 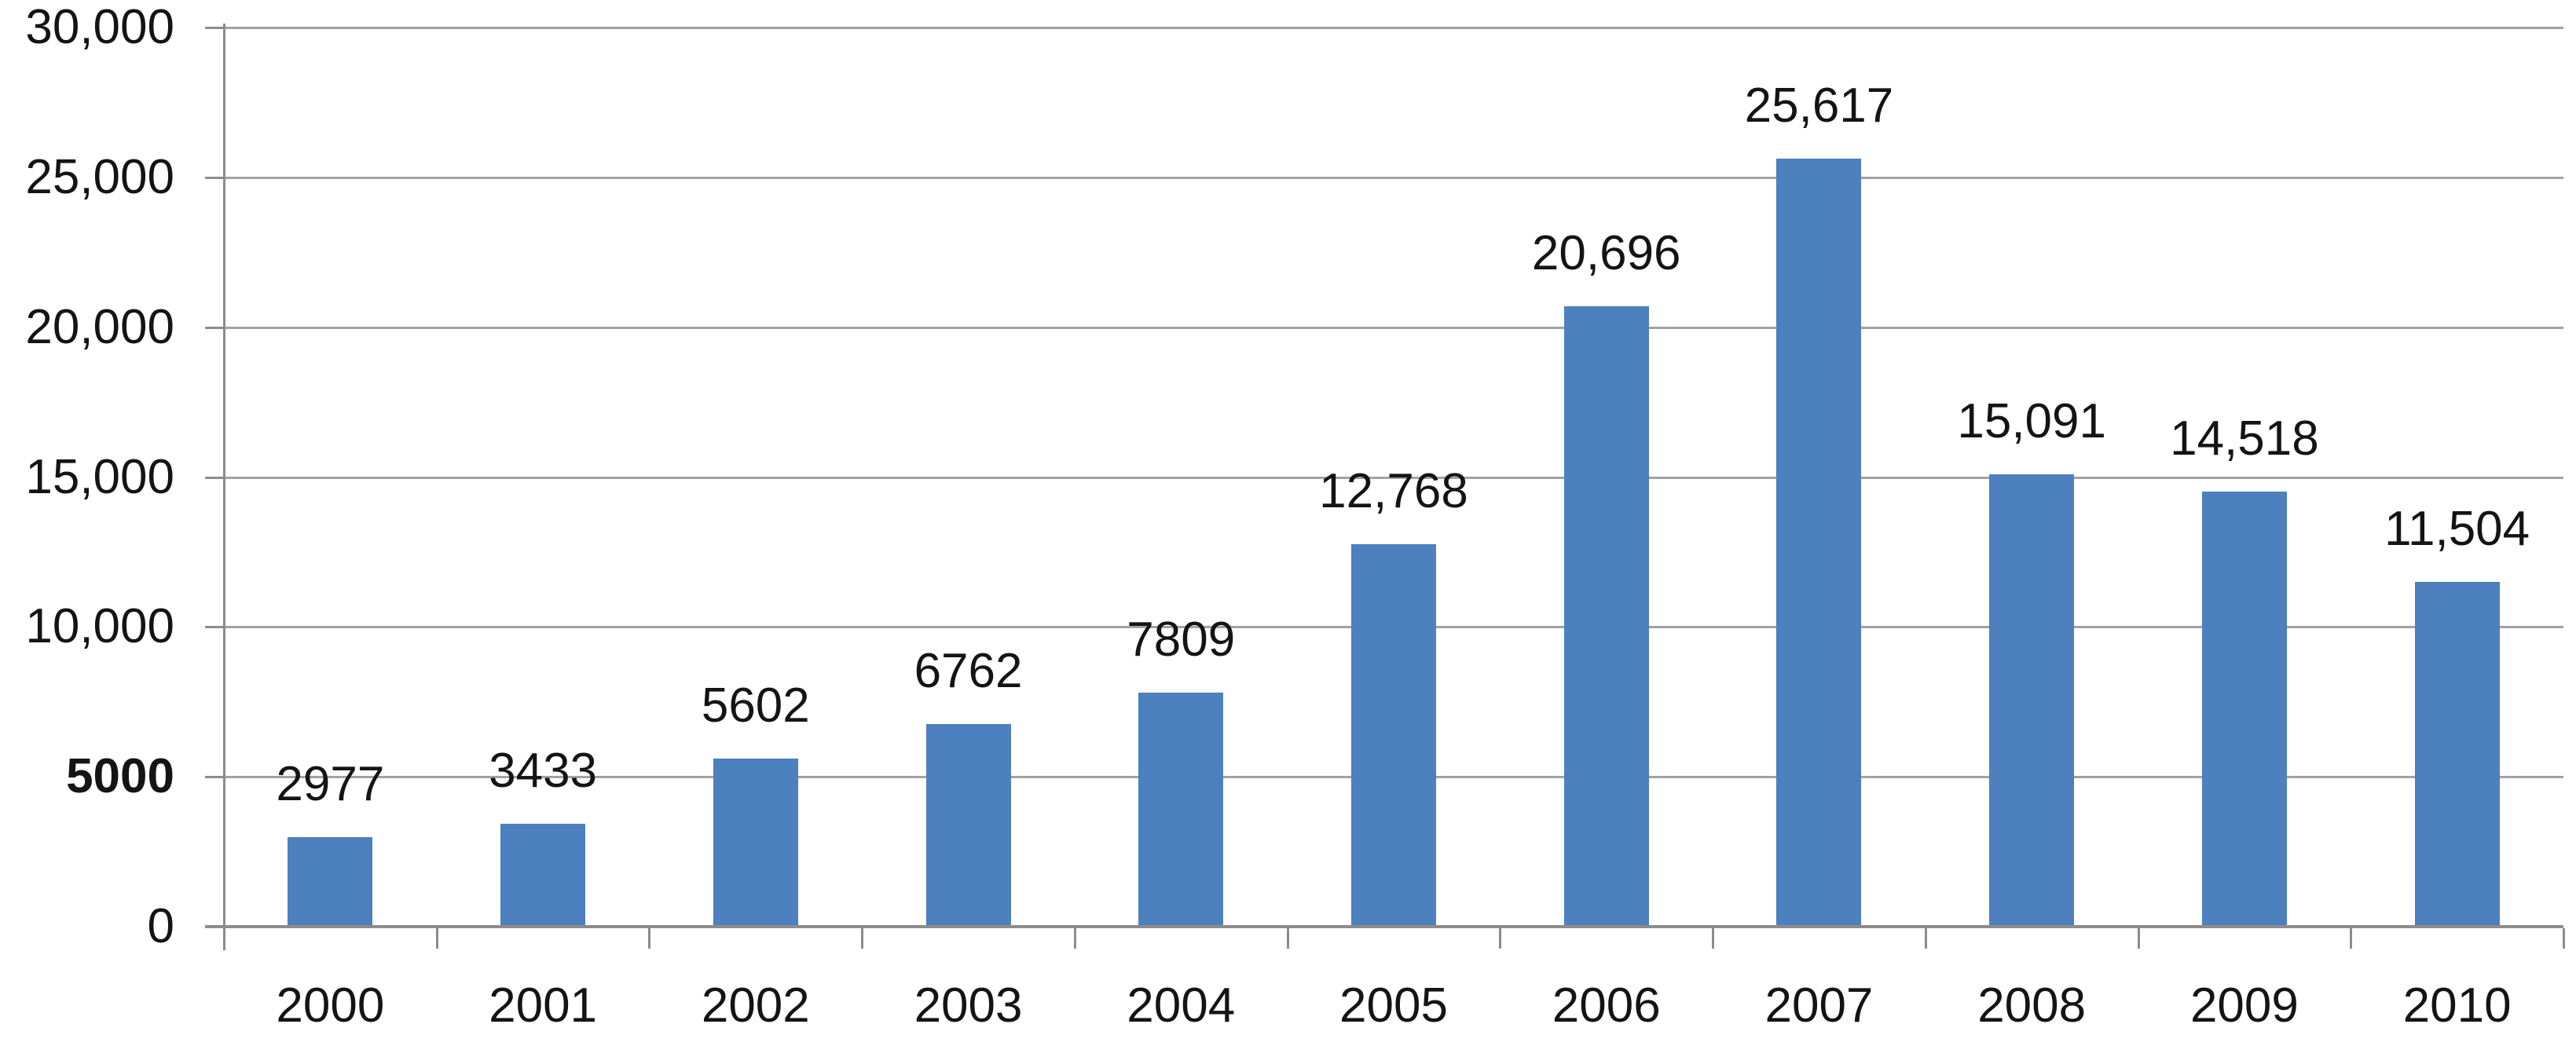 What do you see at coordinates (224, 487) in the screenshot?
I see `y-axis` at bounding box center [224, 487].